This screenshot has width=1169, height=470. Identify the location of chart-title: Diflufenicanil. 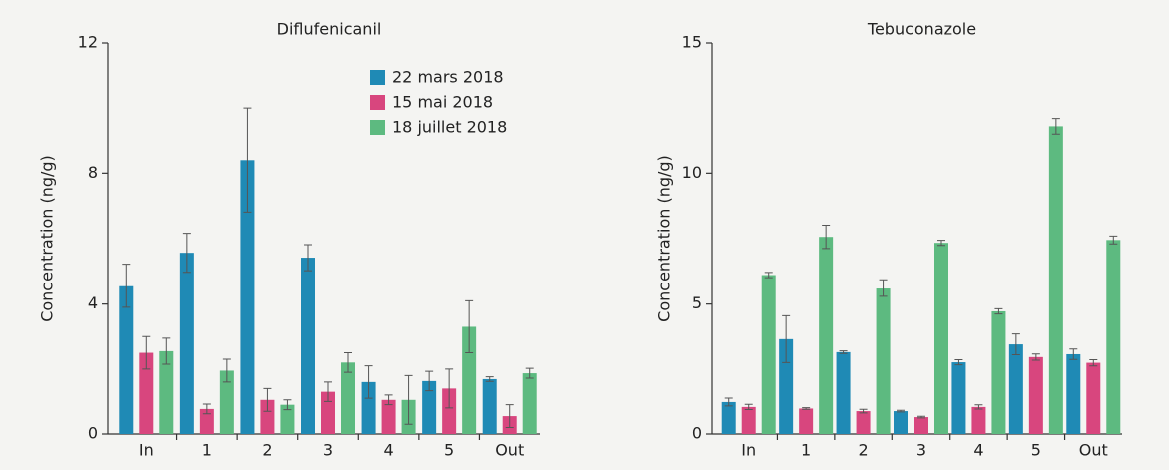
(329, 29).